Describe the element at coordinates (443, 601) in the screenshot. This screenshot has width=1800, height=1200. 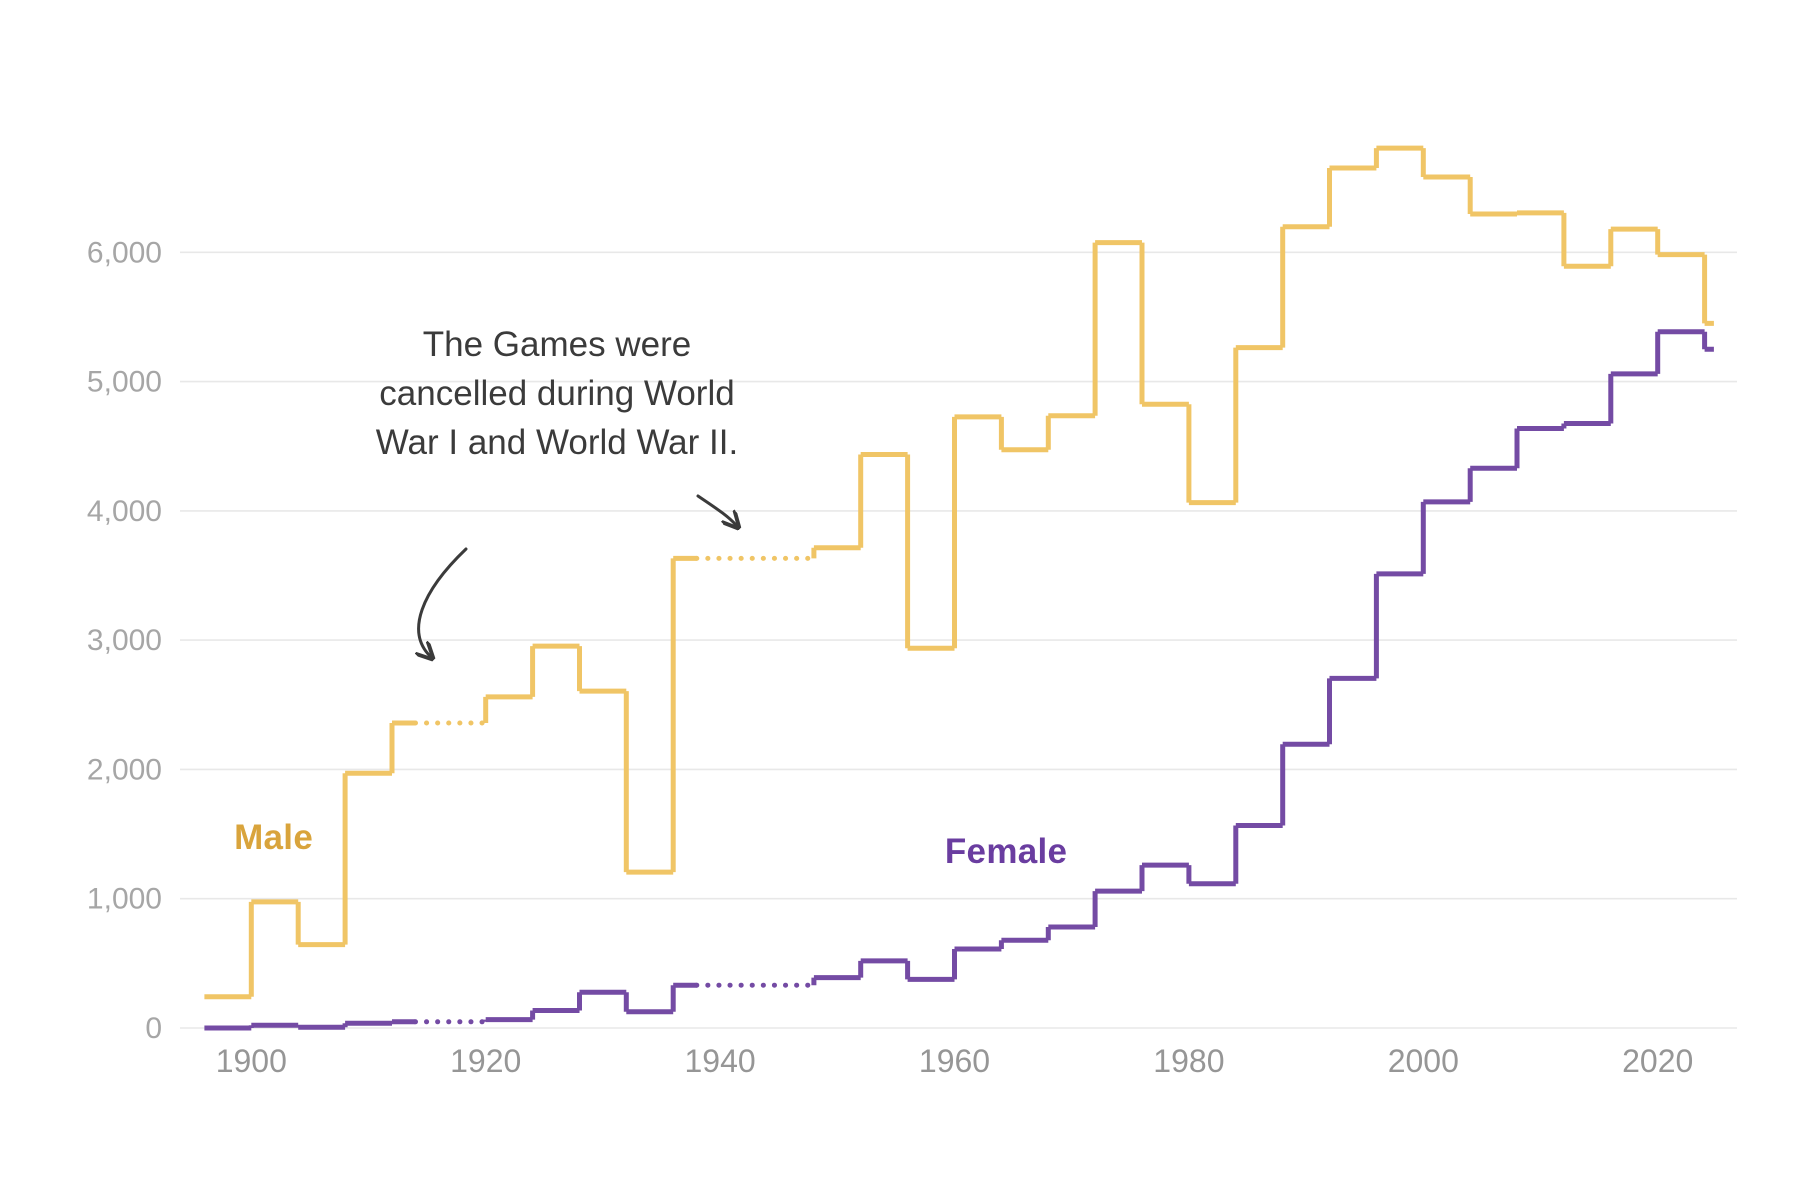
I see `wwi-arrow` at that location.